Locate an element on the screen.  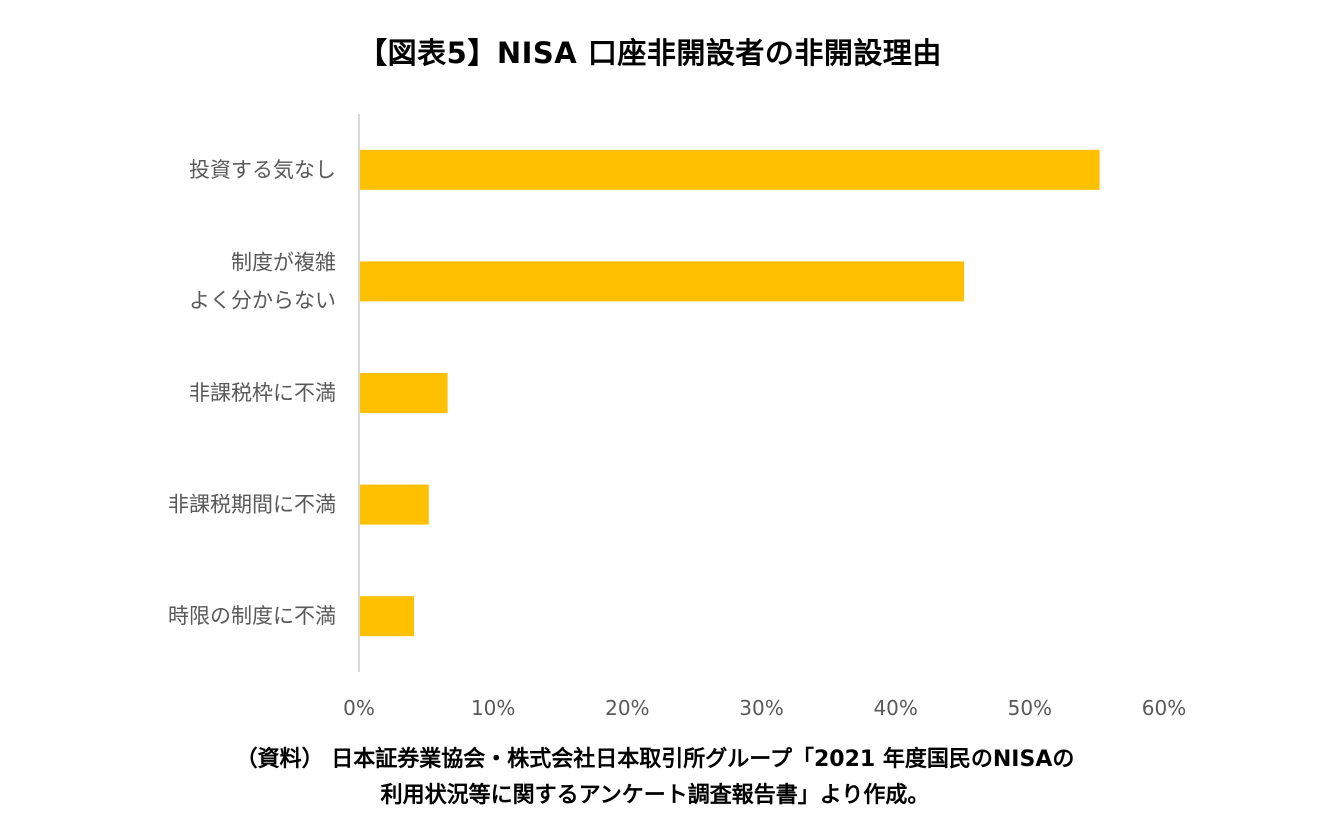
x-tick-label: 20% is located at coordinates (627, 708).